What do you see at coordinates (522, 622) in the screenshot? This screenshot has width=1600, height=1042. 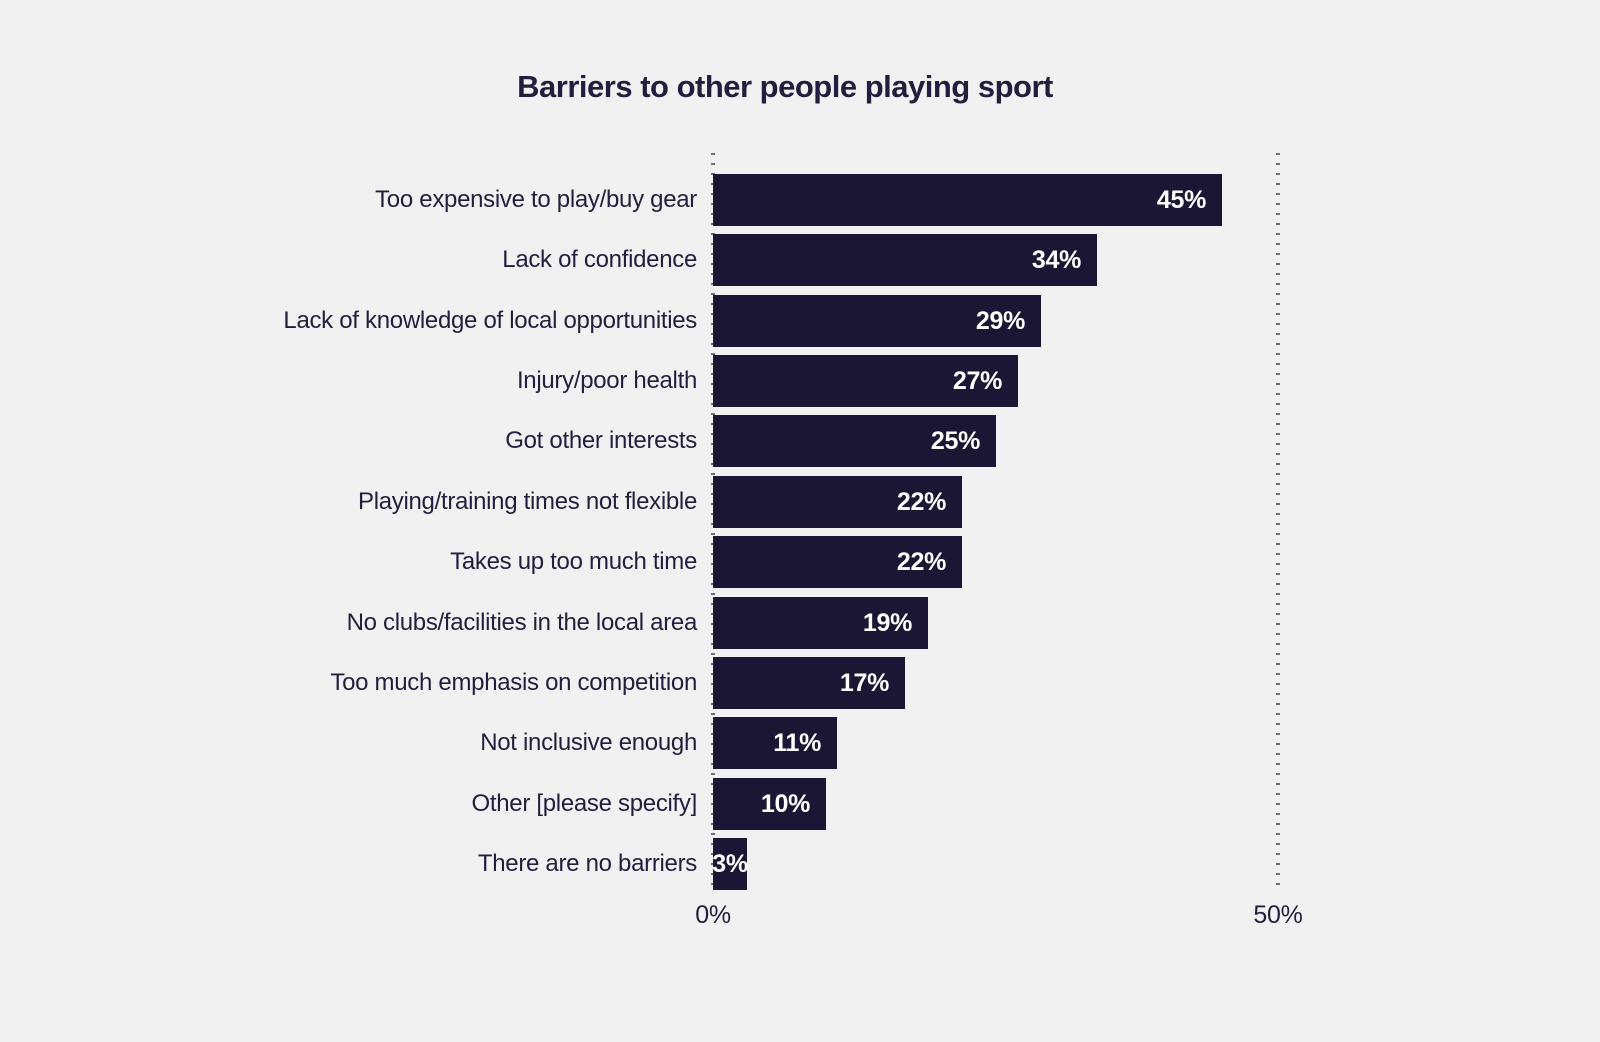 I see `category-label: No clubs/facilities in the local area` at bounding box center [522, 622].